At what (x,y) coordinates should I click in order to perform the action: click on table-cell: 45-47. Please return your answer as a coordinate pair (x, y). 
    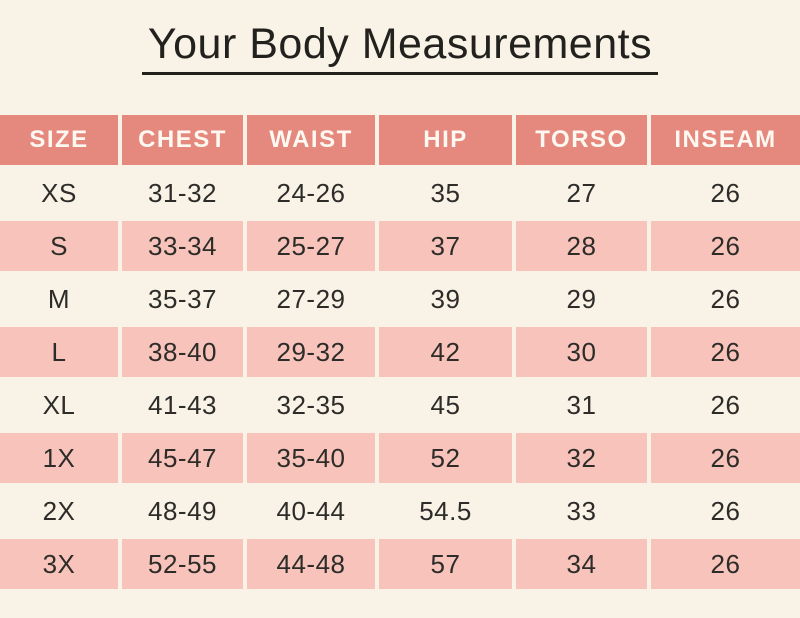
    Looking at the image, I should click on (182, 458).